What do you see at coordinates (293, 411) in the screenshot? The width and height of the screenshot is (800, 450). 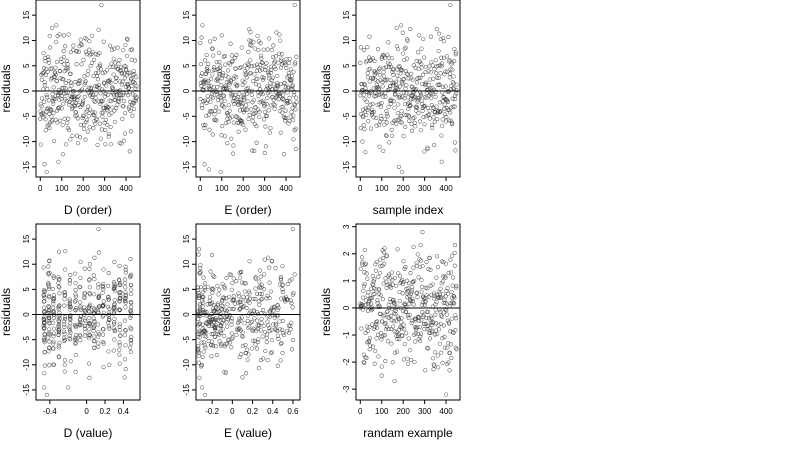 I see `x-tick-label: 0.6` at bounding box center [293, 411].